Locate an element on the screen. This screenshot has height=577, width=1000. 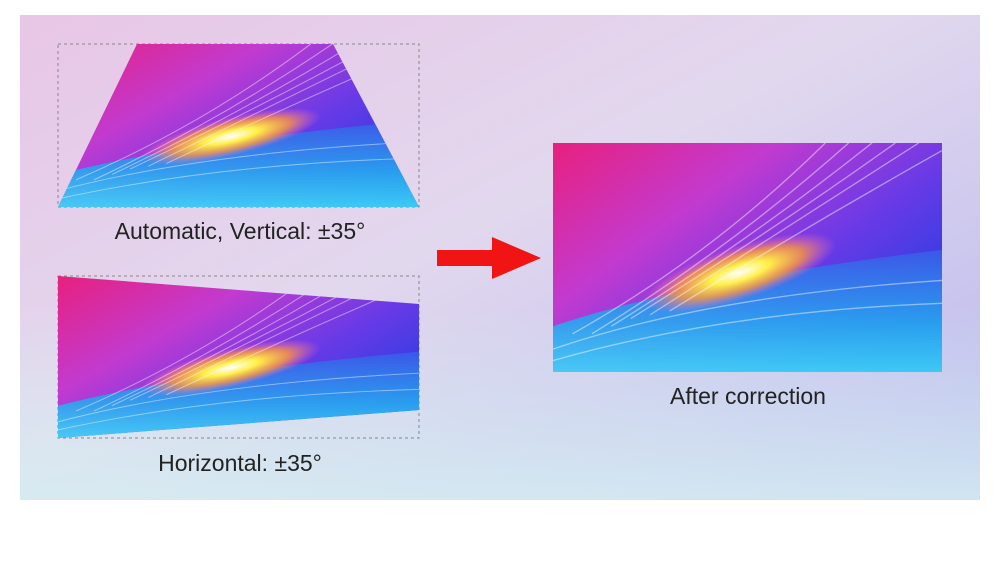
image-horizontal is located at coordinates (238, 357).